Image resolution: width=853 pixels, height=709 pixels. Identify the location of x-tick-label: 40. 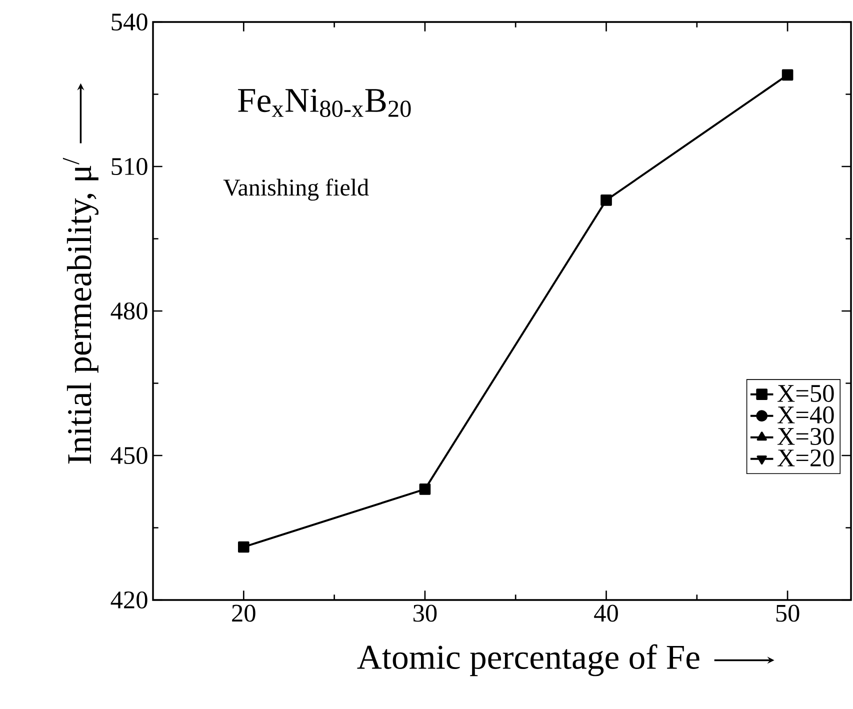
(606, 613).